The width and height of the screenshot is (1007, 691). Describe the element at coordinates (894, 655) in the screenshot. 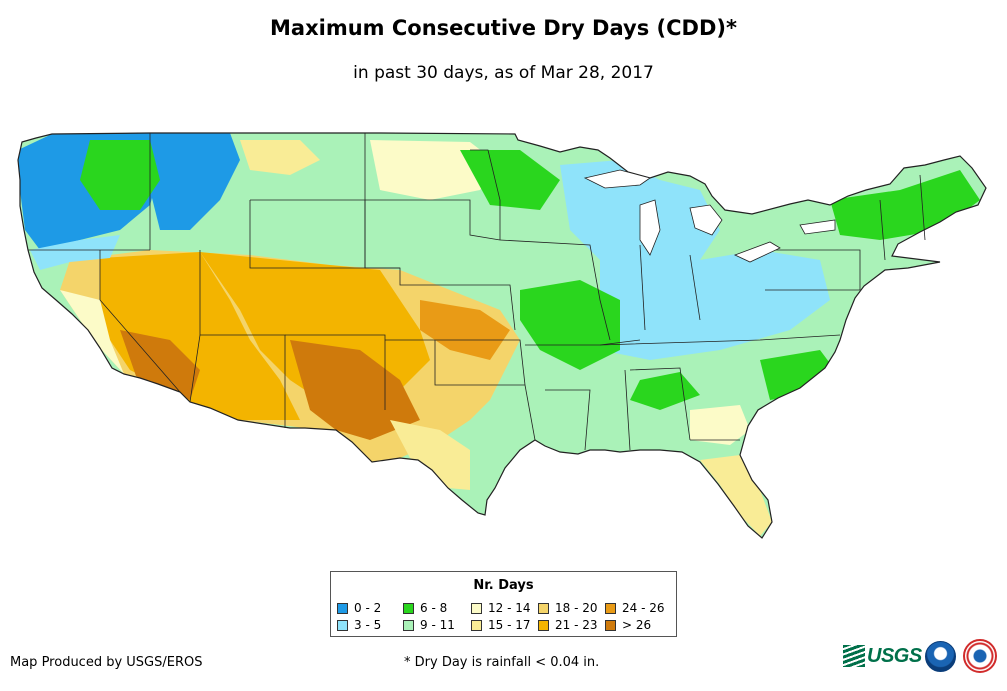

I see `usgs-logo-text: USGS` at that location.